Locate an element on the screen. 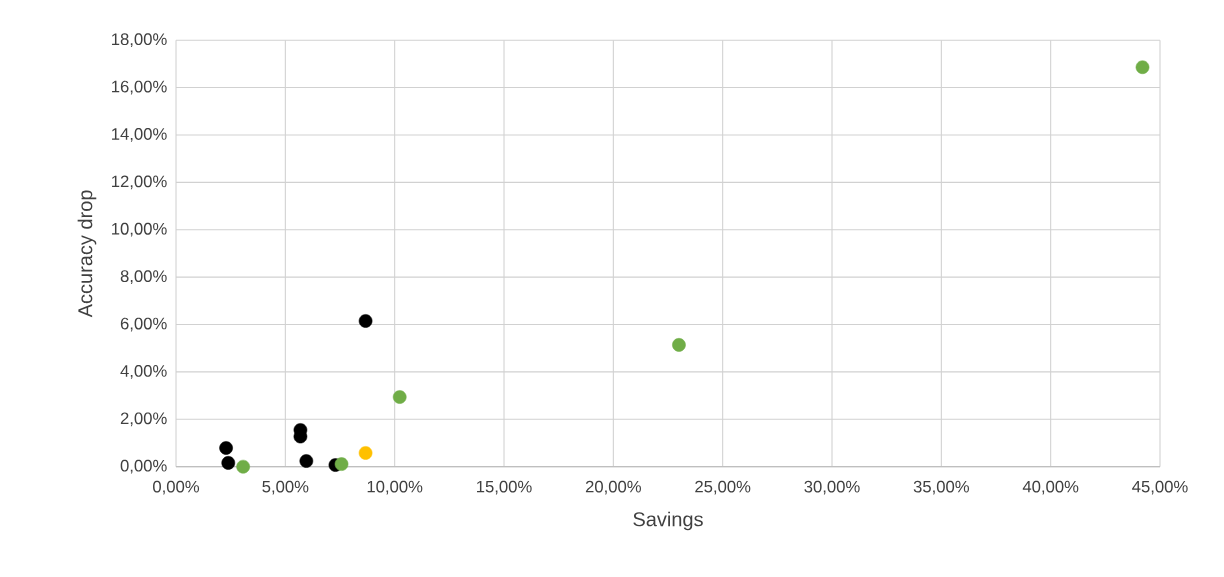 The image size is (1224, 577). x-tick-label: 0,00% is located at coordinates (176, 487).